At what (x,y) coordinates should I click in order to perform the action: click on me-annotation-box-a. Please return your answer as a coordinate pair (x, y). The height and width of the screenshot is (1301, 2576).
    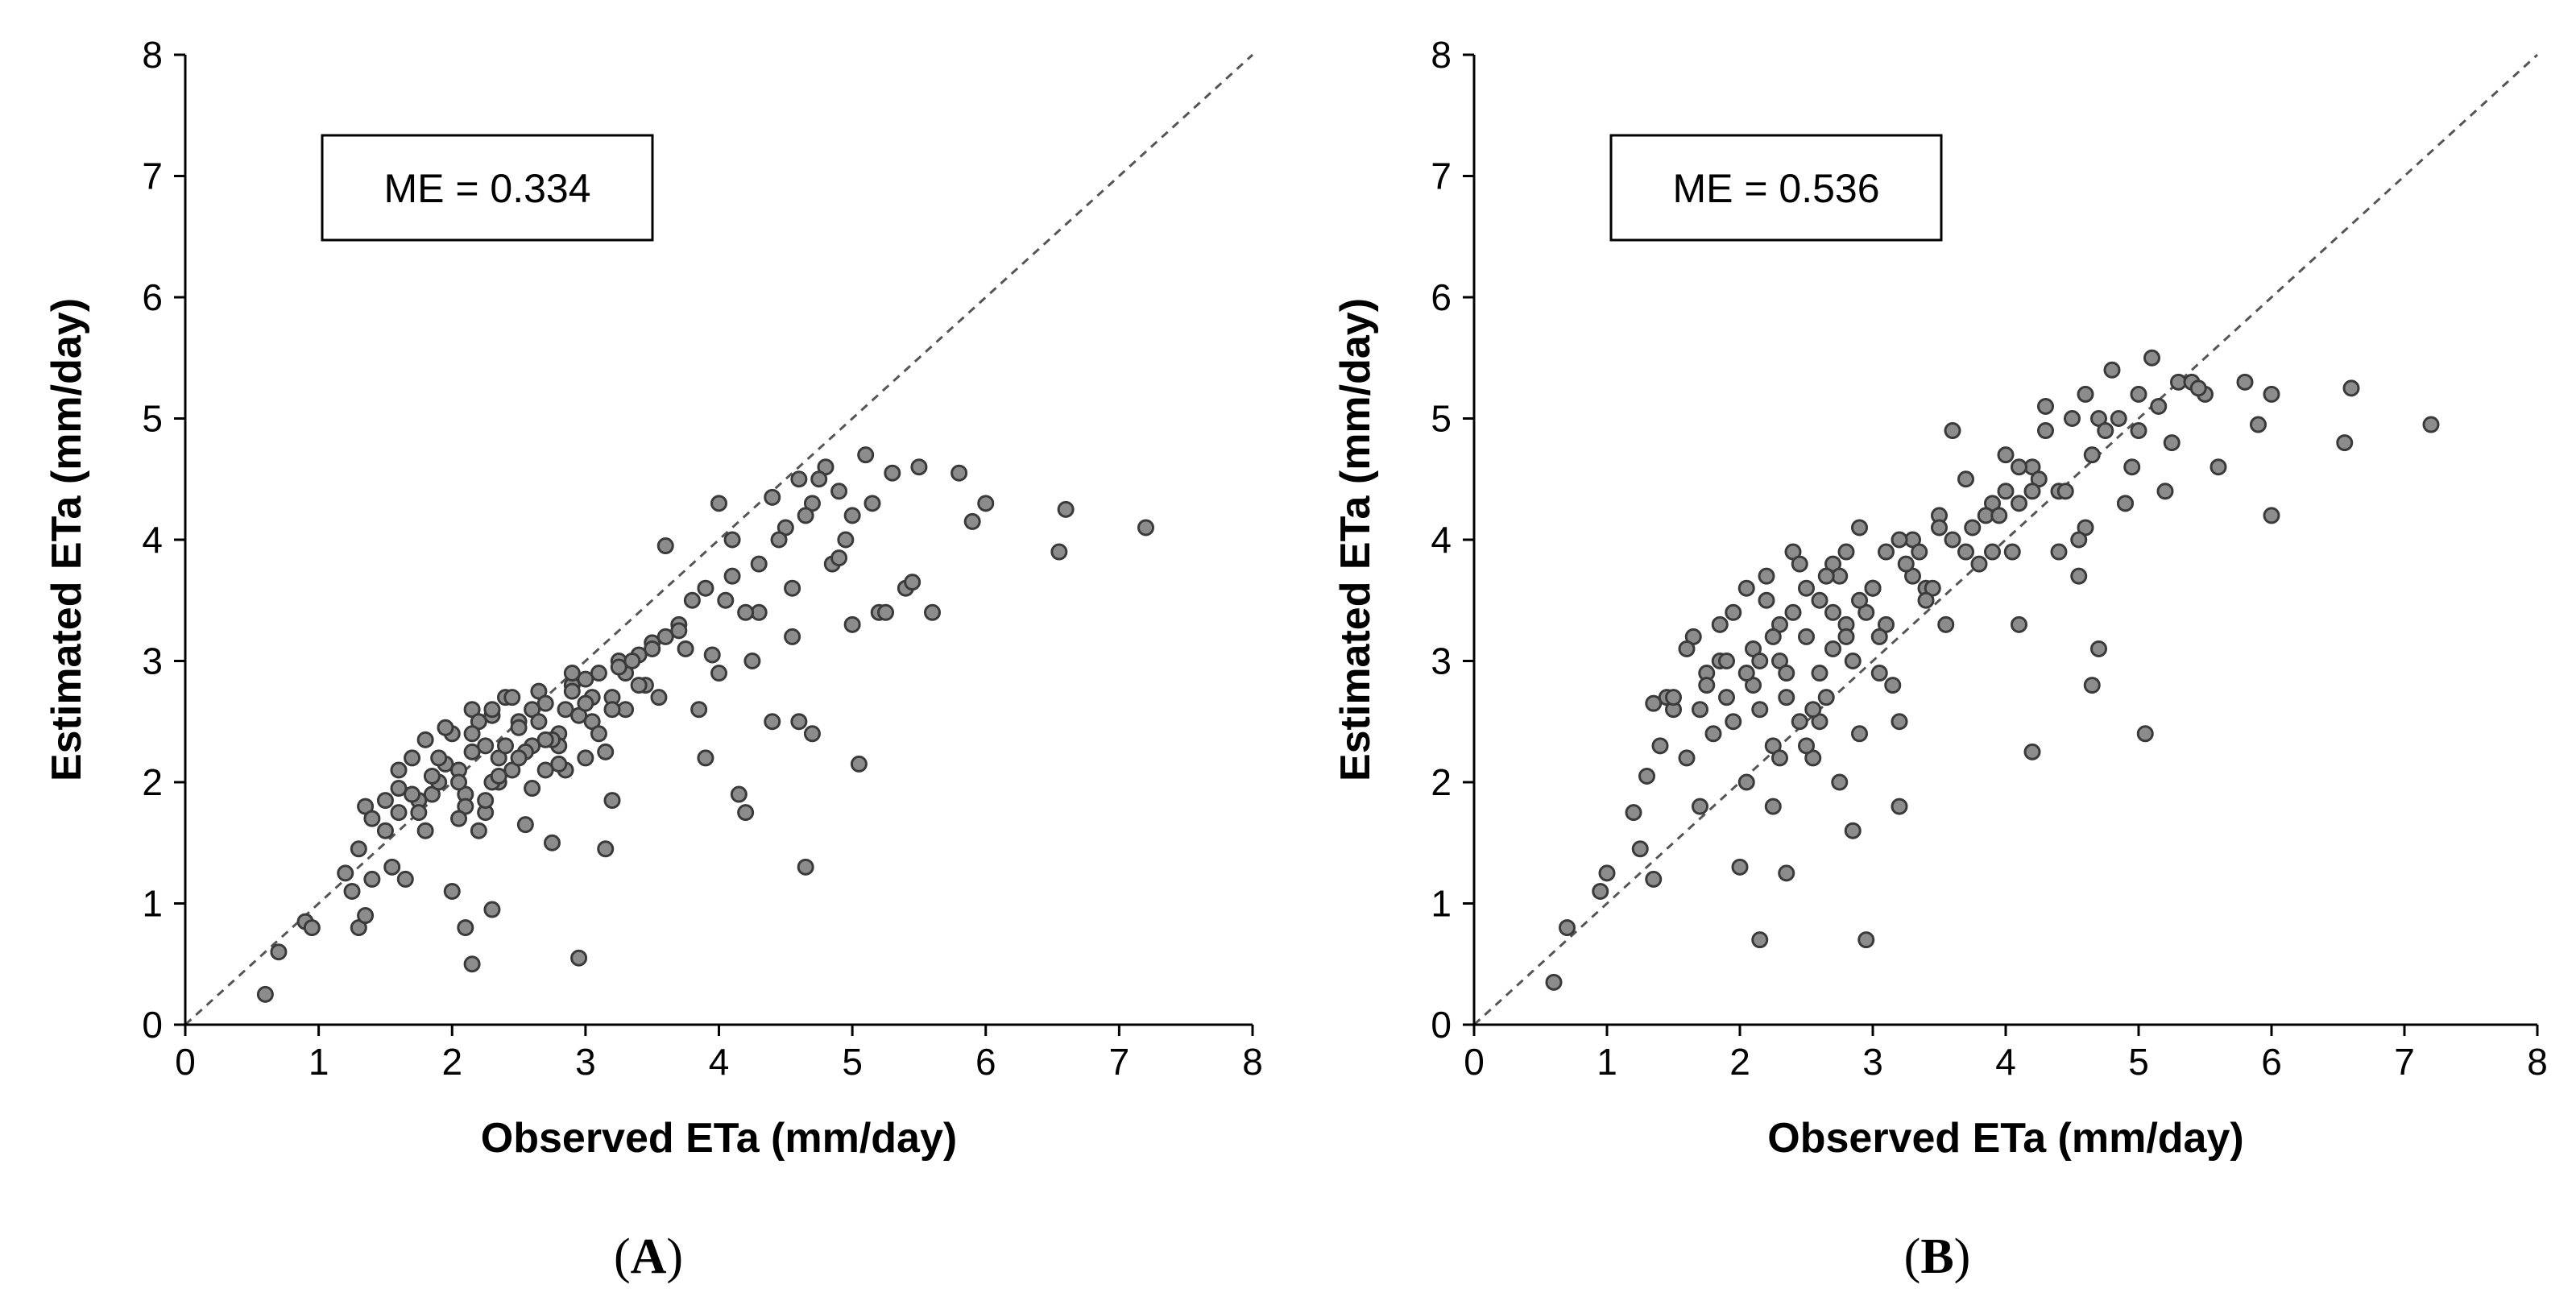
    Looking at the image, I should click on (487, 188).